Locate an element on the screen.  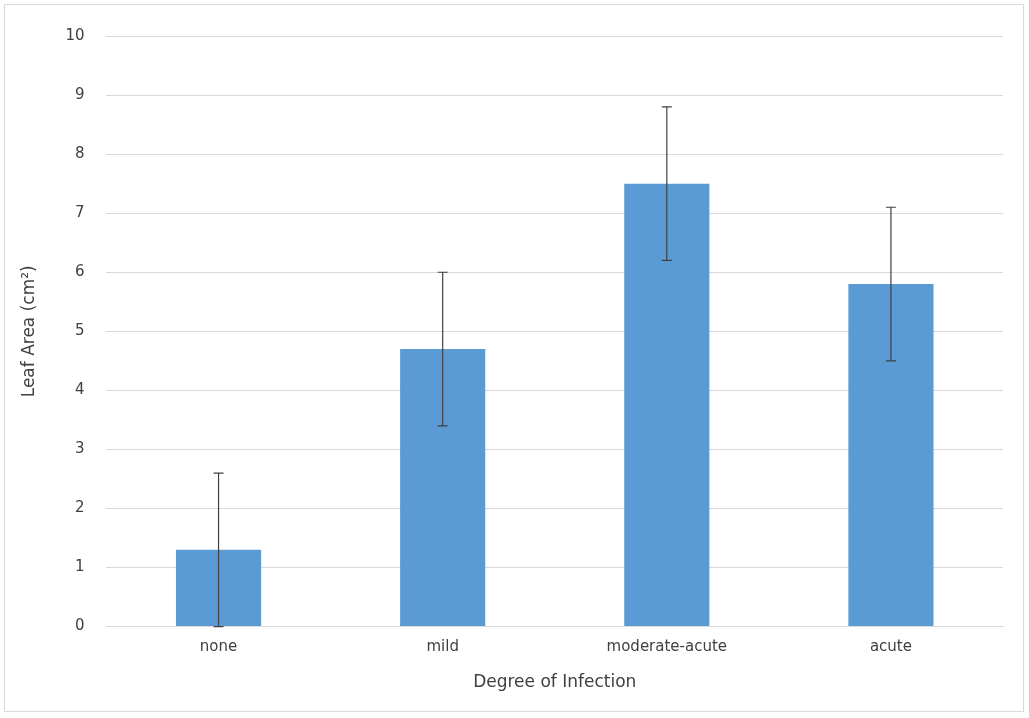
x-tick-label: none is located at coordinates (218, 646).